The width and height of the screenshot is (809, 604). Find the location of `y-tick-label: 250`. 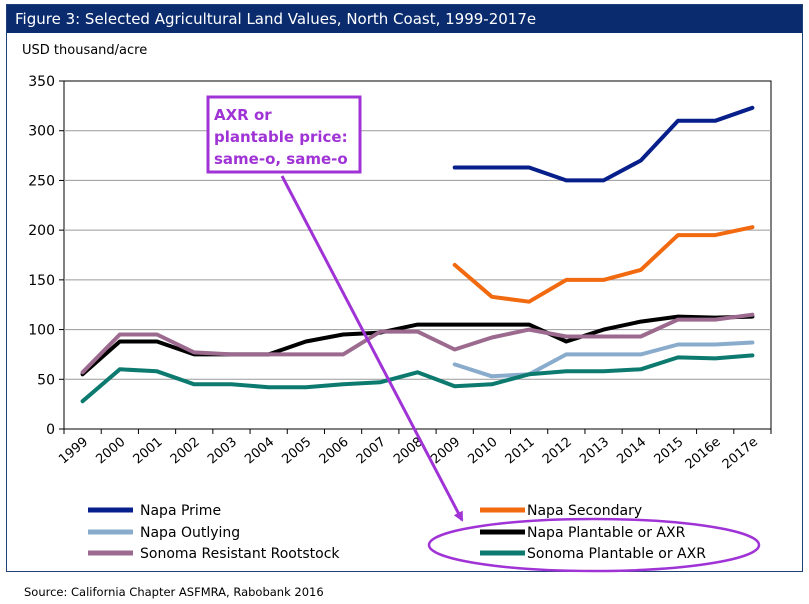

y-tick-label: 250 is located at coordinates (41, 181).